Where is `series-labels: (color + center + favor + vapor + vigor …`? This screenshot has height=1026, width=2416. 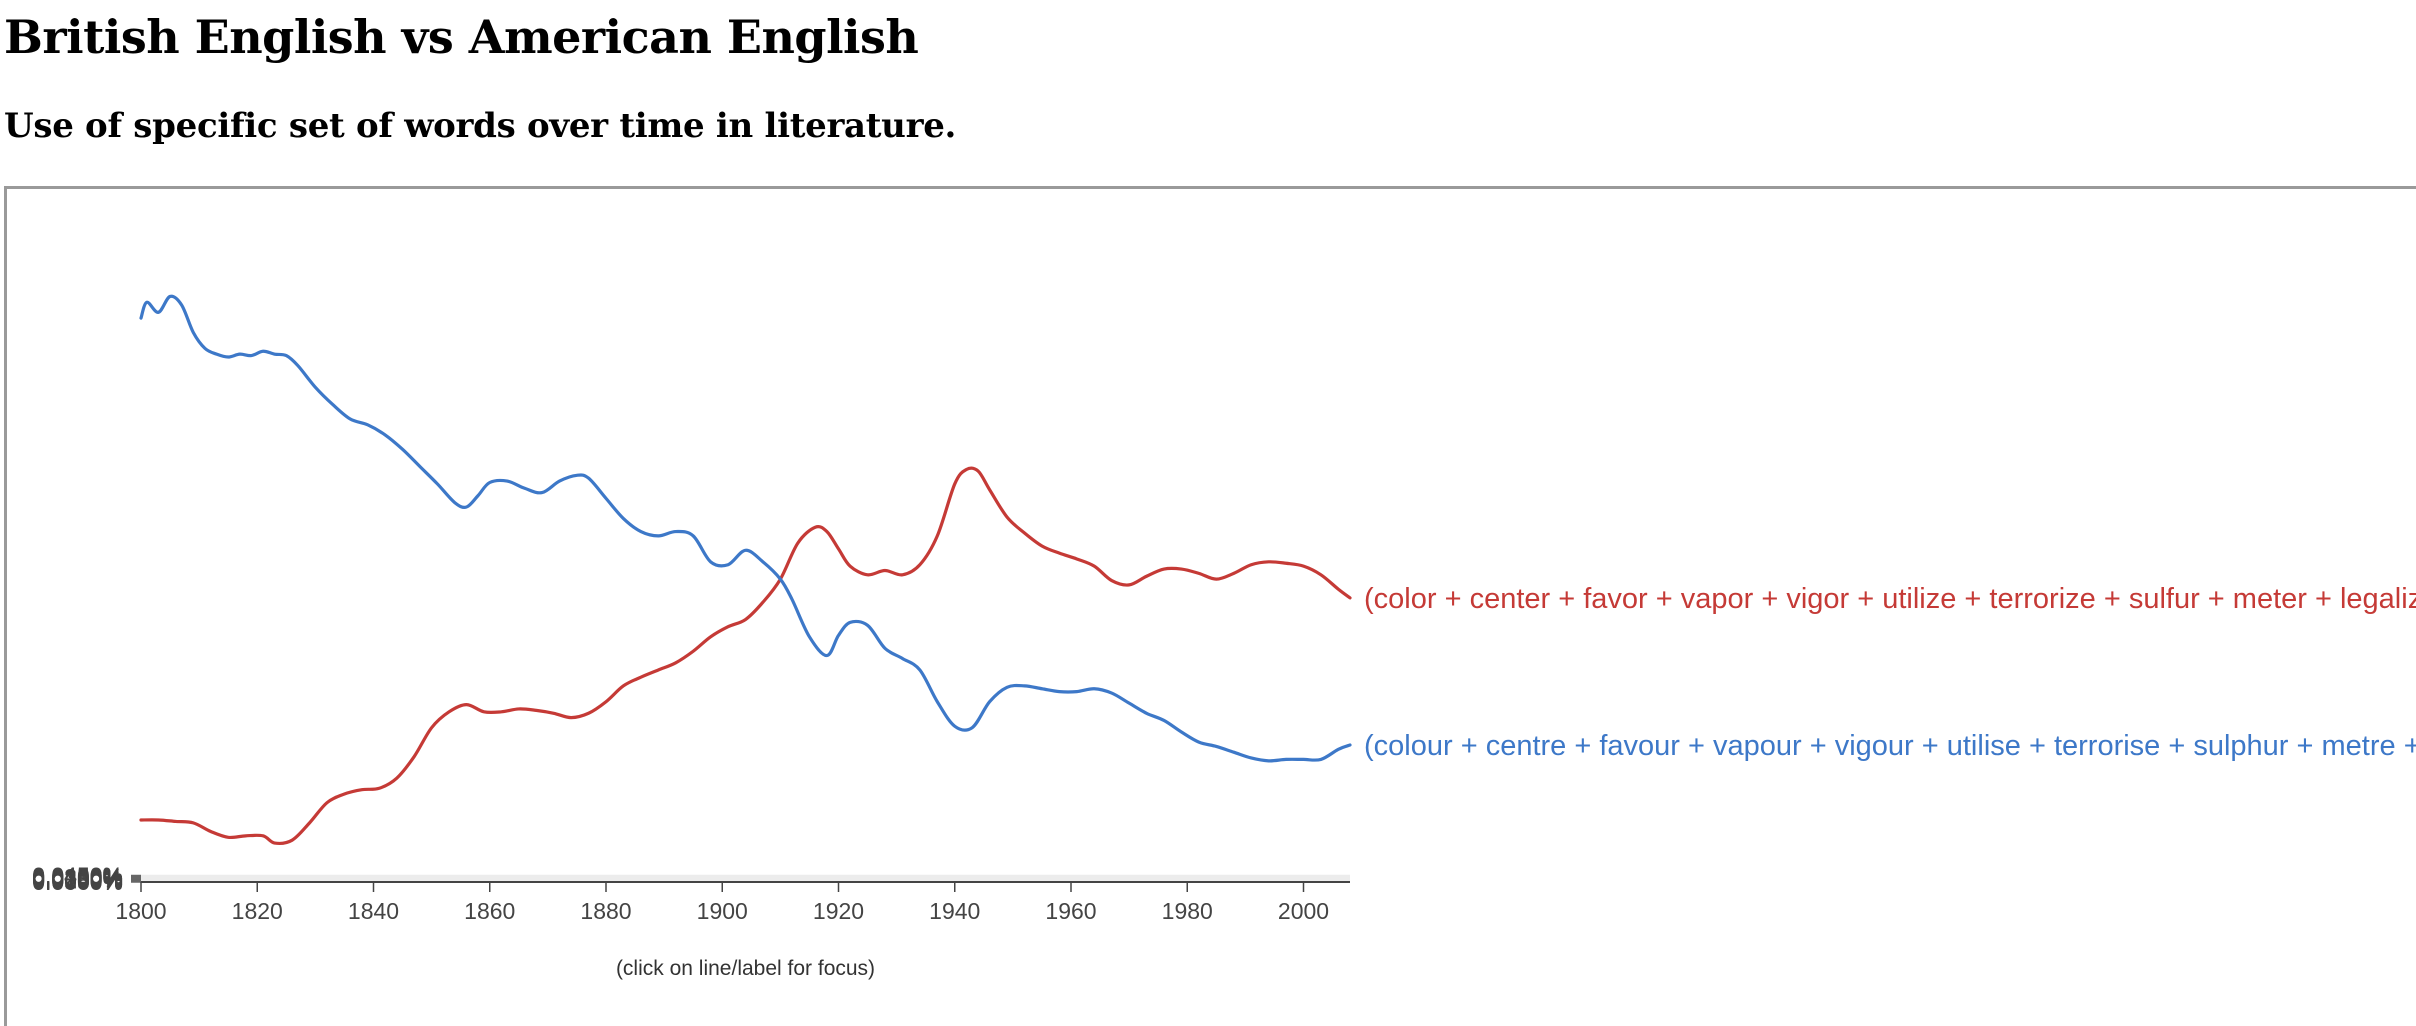 series-labels: (color + center + favor + vapor + vigor … is located at coordinates (1890, 672).